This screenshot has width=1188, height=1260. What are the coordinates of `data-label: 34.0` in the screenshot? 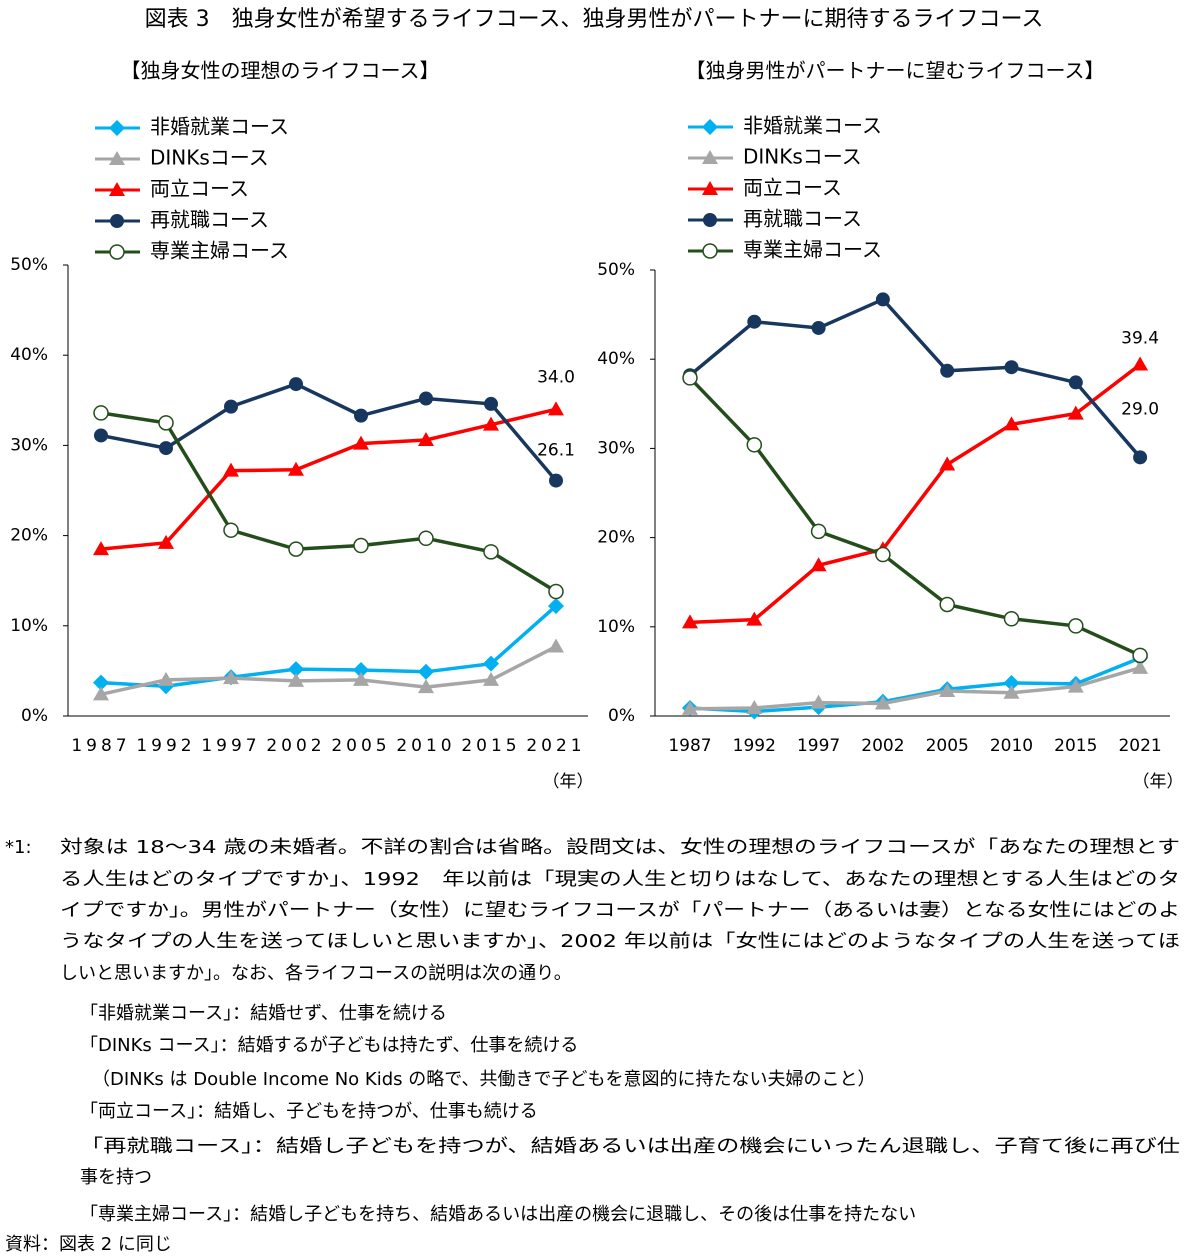 It's located at (556, 377).